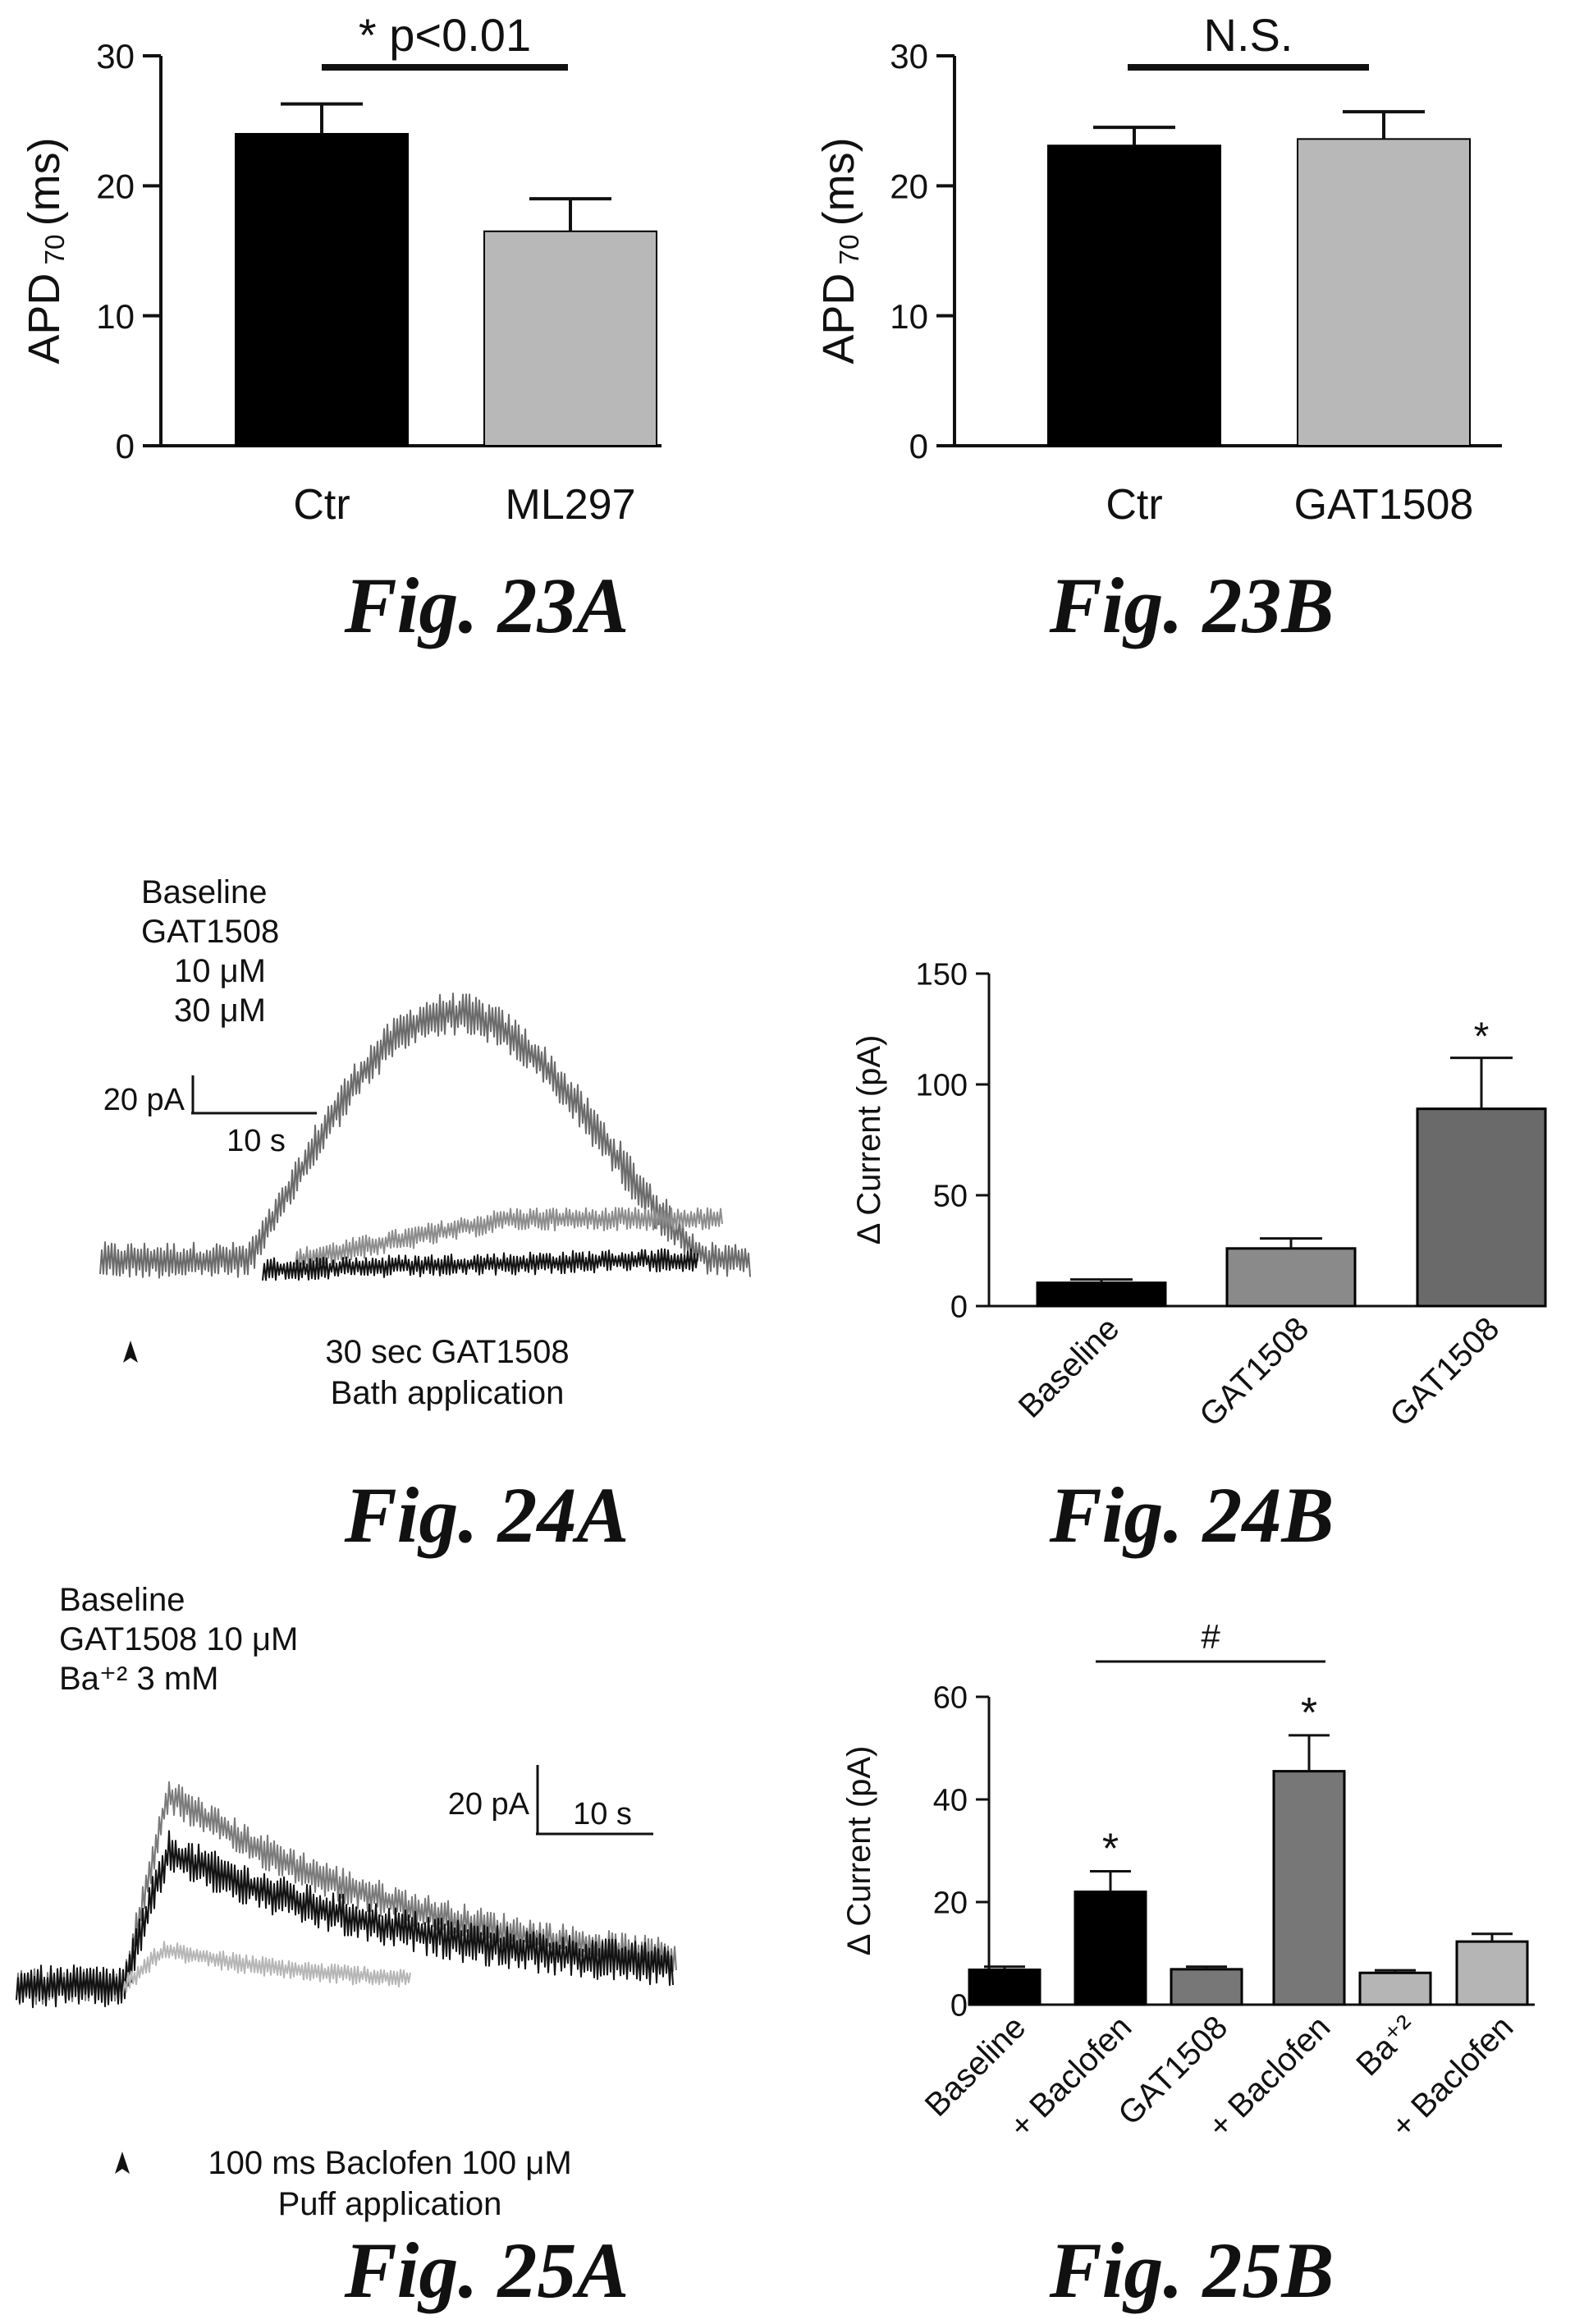  Describe the element at coordinates (1210, 1636) in the screenshot. I see `significance-label: #` at that location.